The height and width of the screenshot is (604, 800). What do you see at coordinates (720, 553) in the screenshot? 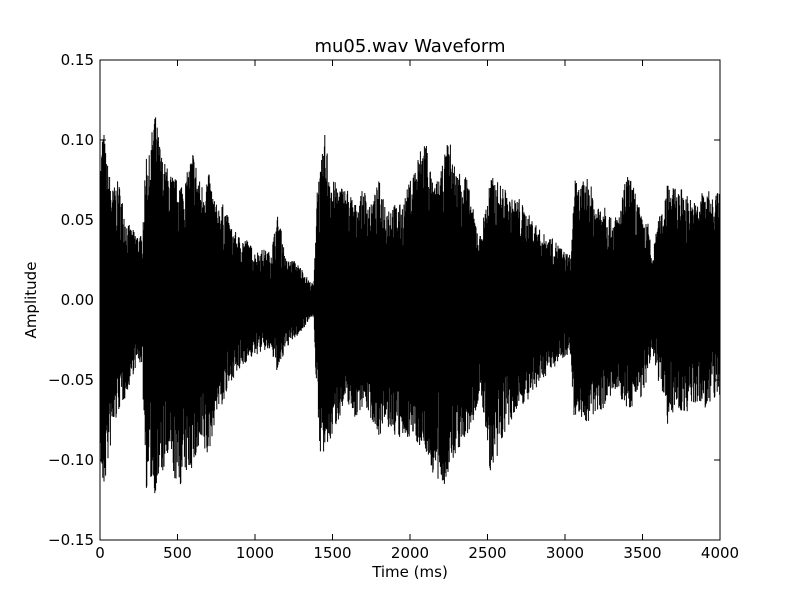
I see `x-tick-label: 4000` at bounding box center [720, 553].